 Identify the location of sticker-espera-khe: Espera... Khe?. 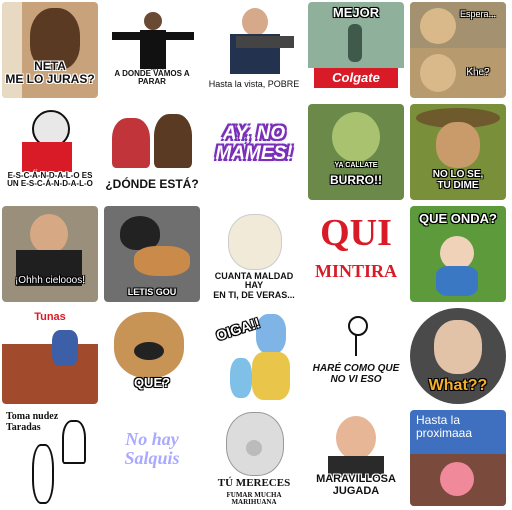
(458, 50).